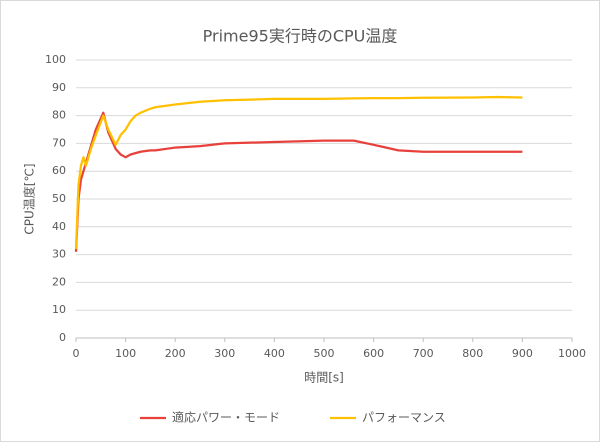 The image size is (600, 446). What do you see at coordinates (224, 353) in the screenshot?
I see `x-tick-label: 300` at bounding box center [224, 353].